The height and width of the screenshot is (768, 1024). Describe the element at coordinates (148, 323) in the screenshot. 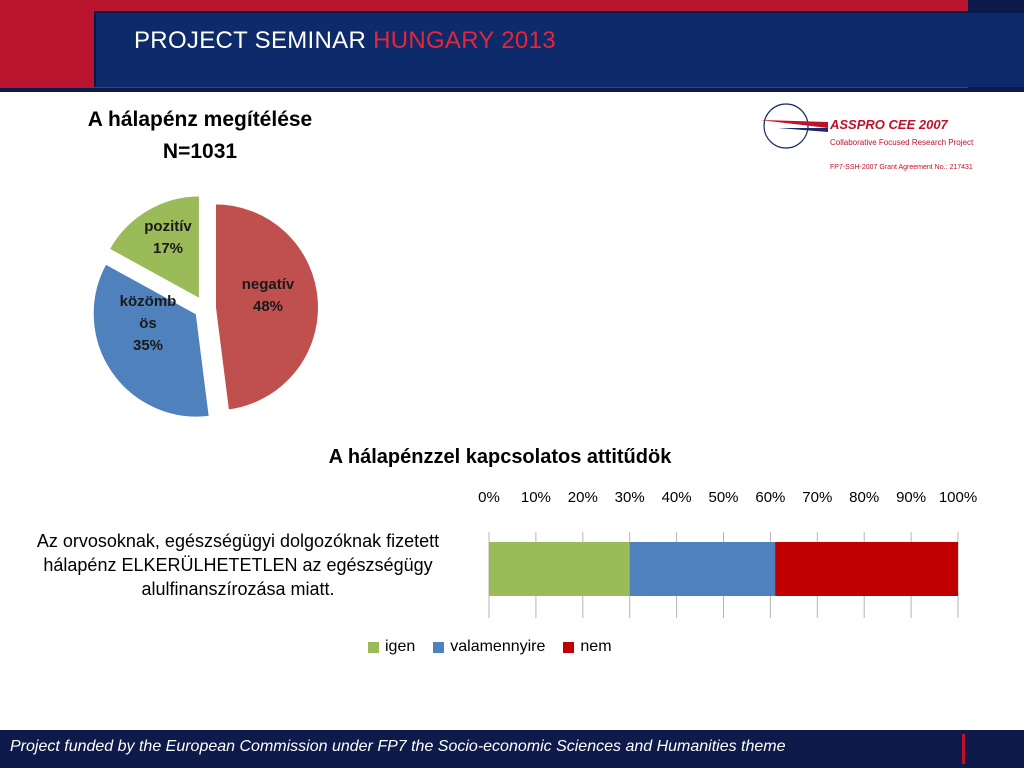

I see `pie-slice-label: közömb ös 35%` at that location.